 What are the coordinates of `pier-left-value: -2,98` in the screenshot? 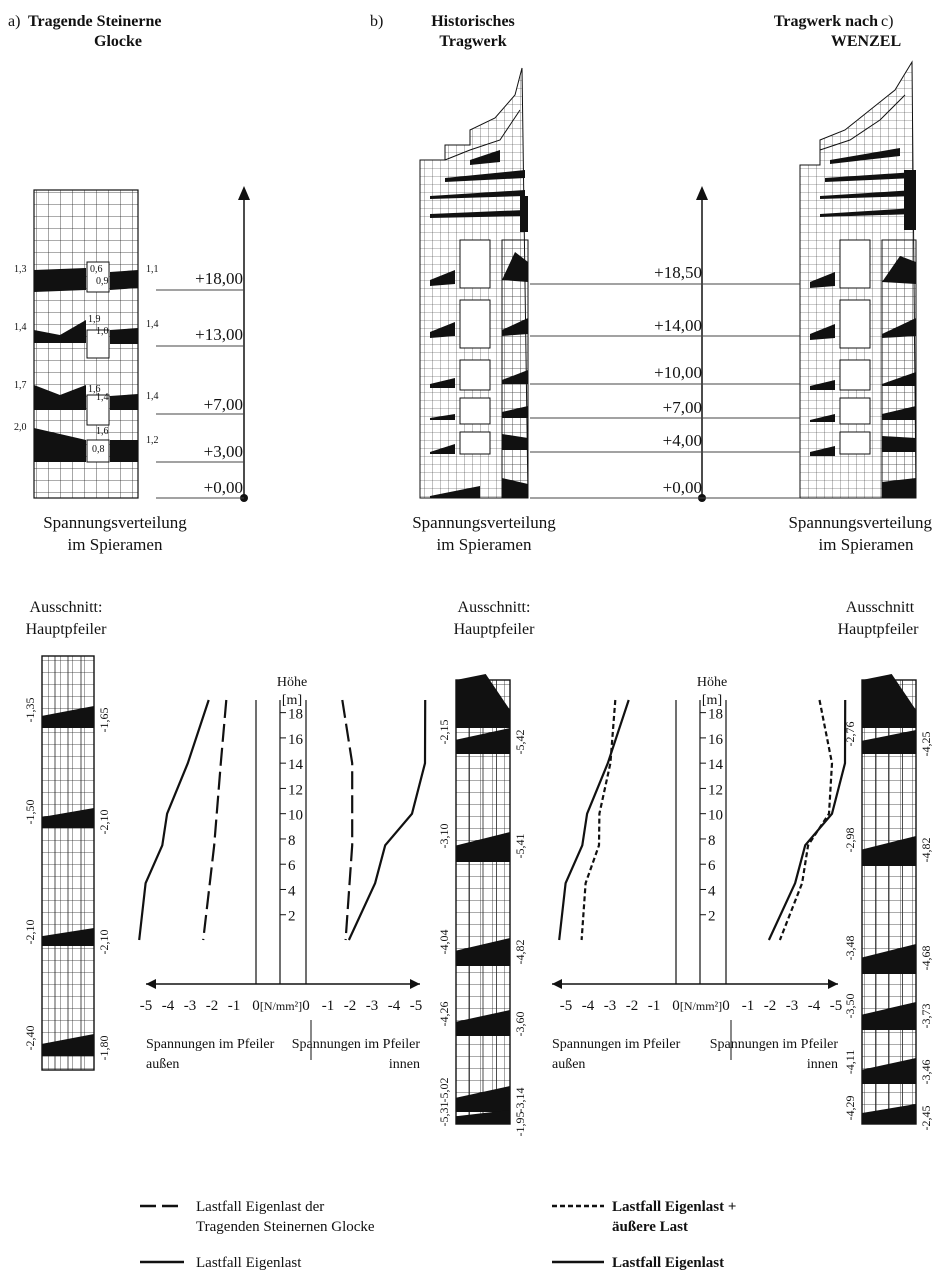 It's located at (850, 840).